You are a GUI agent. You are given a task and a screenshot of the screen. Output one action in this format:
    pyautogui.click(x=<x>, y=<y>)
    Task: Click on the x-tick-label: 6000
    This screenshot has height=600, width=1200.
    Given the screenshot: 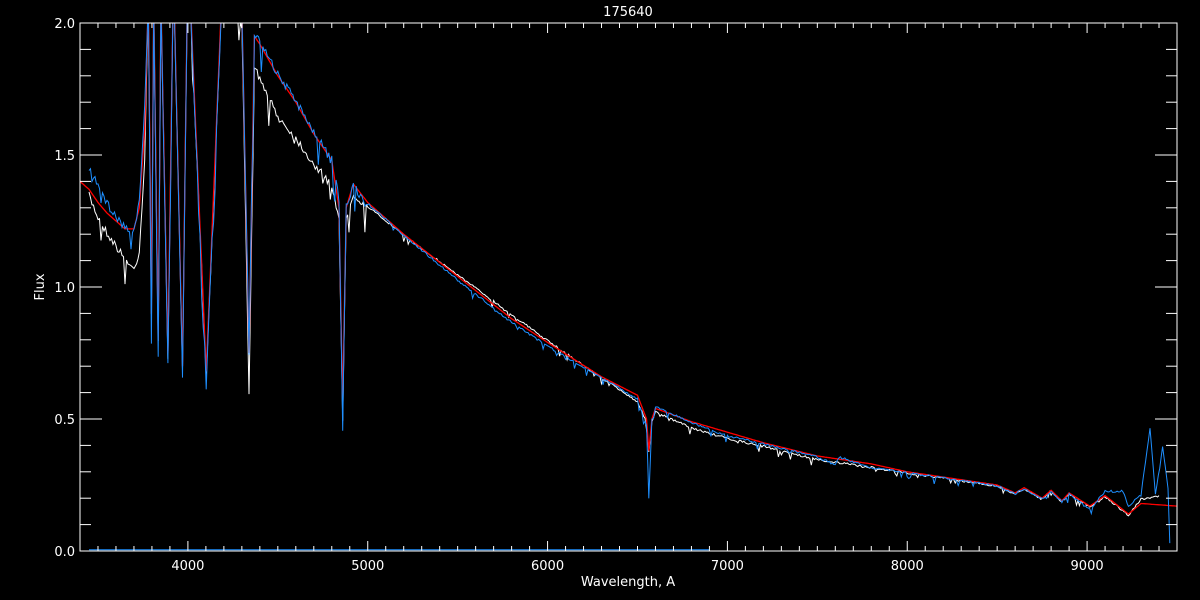 What is the action you would take?
    pyautogui.click(x=547, y=566)
    